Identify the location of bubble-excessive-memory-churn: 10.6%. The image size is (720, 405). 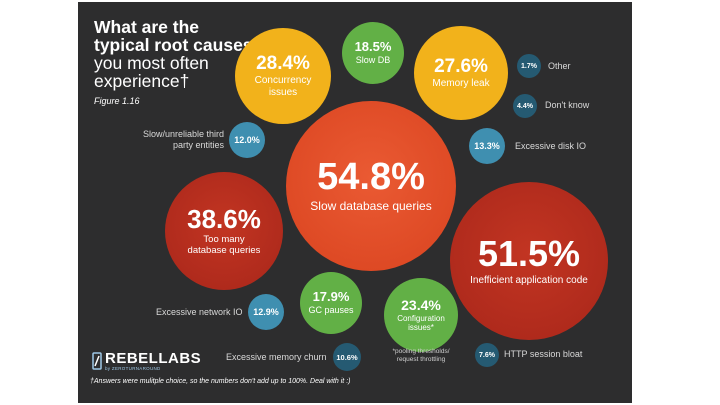
(347, 357).